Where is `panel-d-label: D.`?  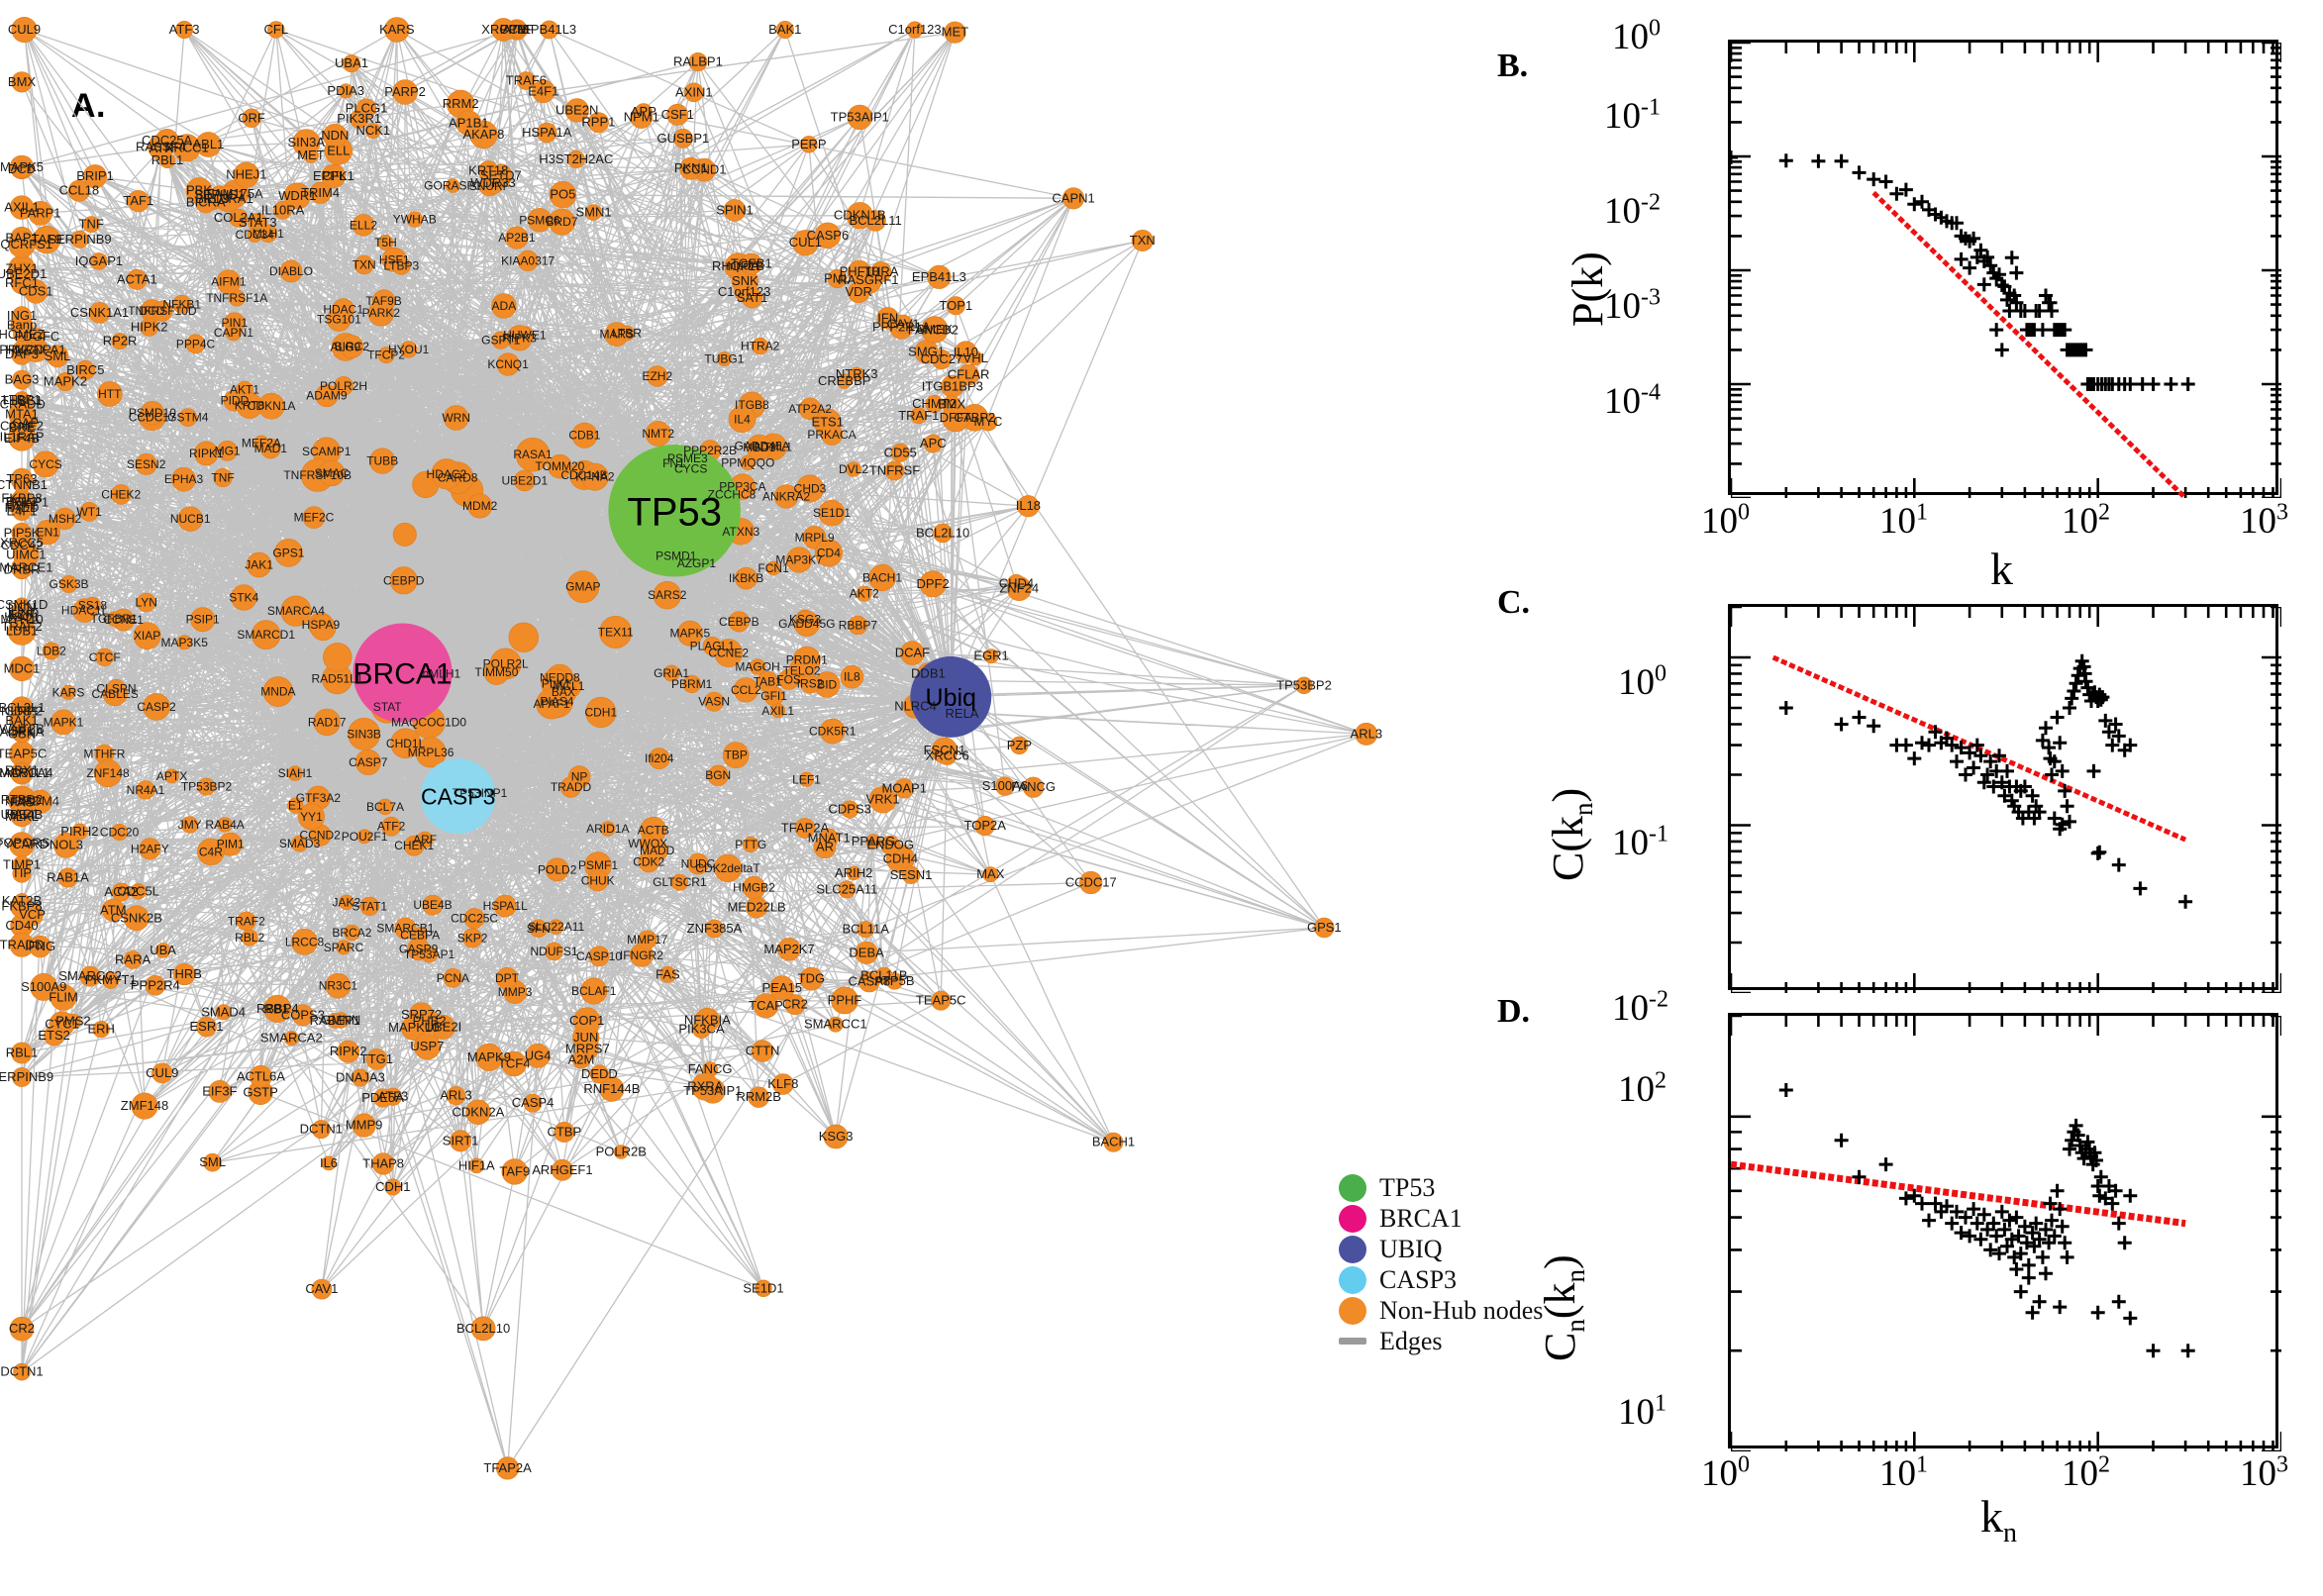 panel-d-label: D. is located at coordinates (1514, 1011).